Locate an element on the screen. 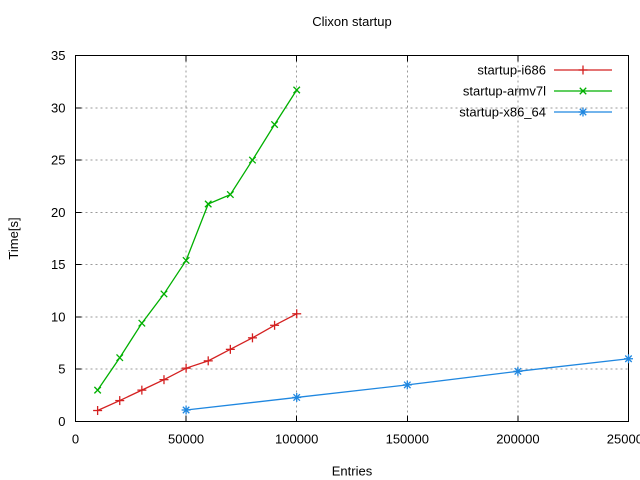  y-tick-label: 0 is located at coordinates (61, 421).